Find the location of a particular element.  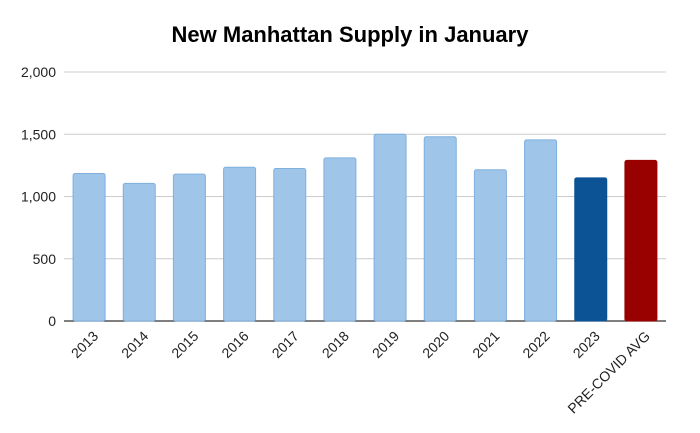

x-tick-label: 2019 is located at coordinates (385, 344).